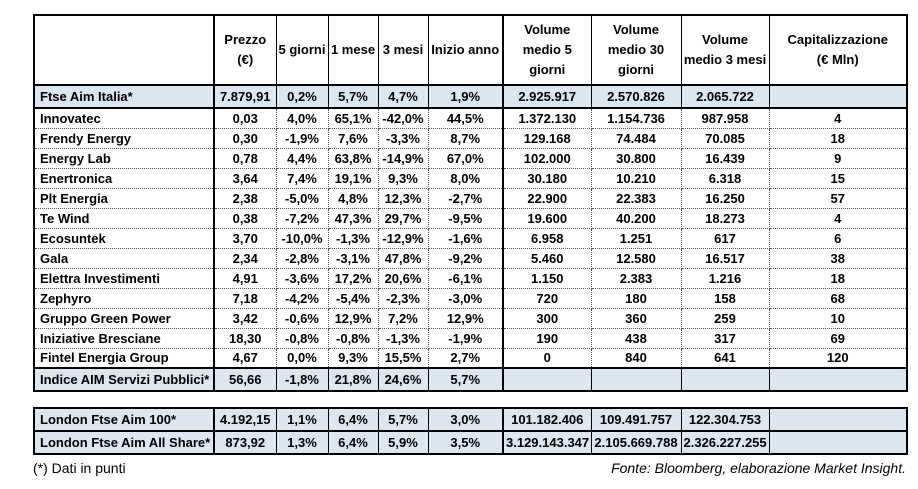 Image resolution: width=918 pixels, height=489 pixels. What do you see at coordinates (547, 218) in the screenshot?
I see `table-cell: 19.600` at bounding box center [547, 218].